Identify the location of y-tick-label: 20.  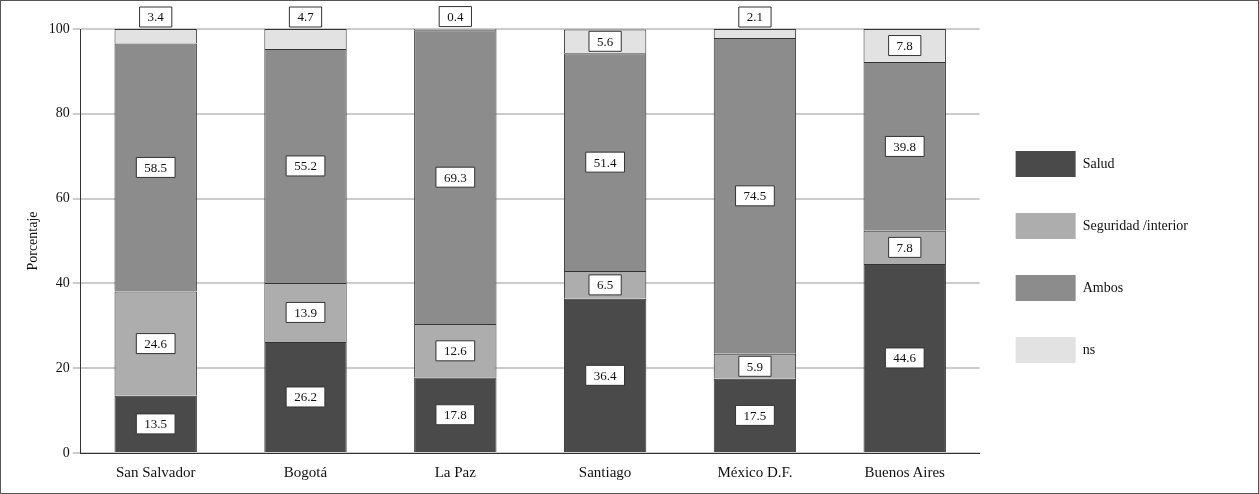
(62, 367).